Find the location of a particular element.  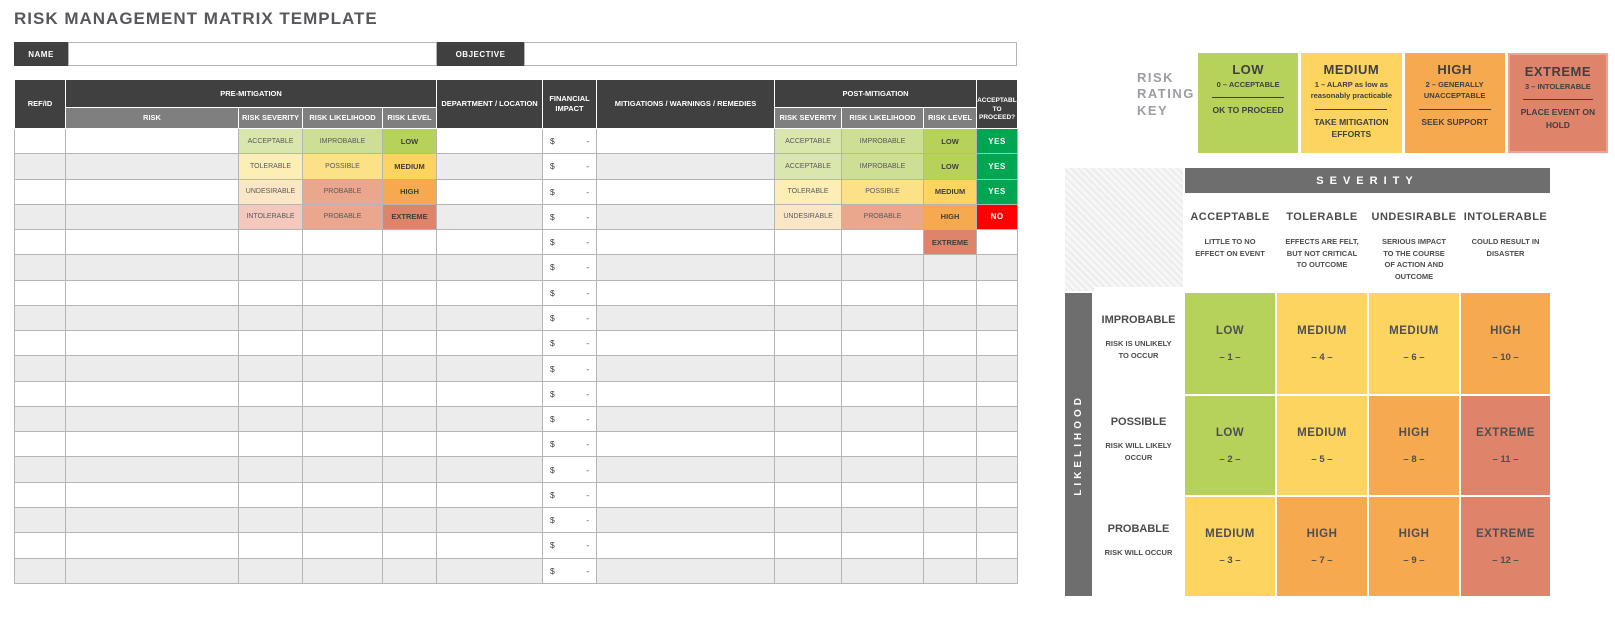

pre-risk-severity-cell: ACCEPTABLE is located at coordinates (270, 141).